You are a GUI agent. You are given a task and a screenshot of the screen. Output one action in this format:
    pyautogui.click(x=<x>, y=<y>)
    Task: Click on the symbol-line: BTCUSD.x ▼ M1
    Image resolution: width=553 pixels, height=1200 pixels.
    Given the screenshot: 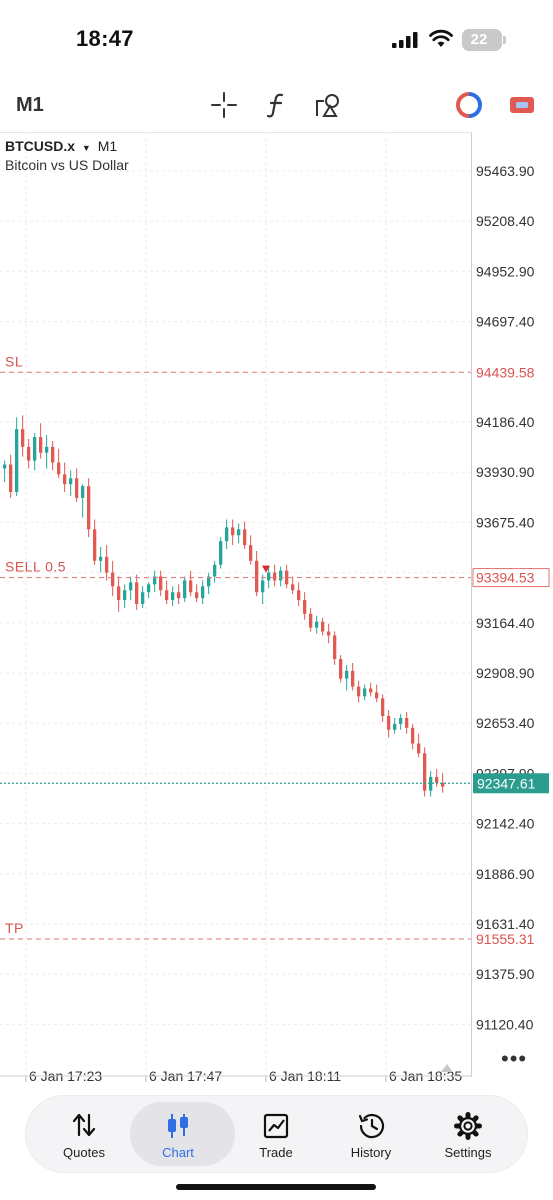 What is the action you would take?
    pyautogui.click(x=61, y=146)
    